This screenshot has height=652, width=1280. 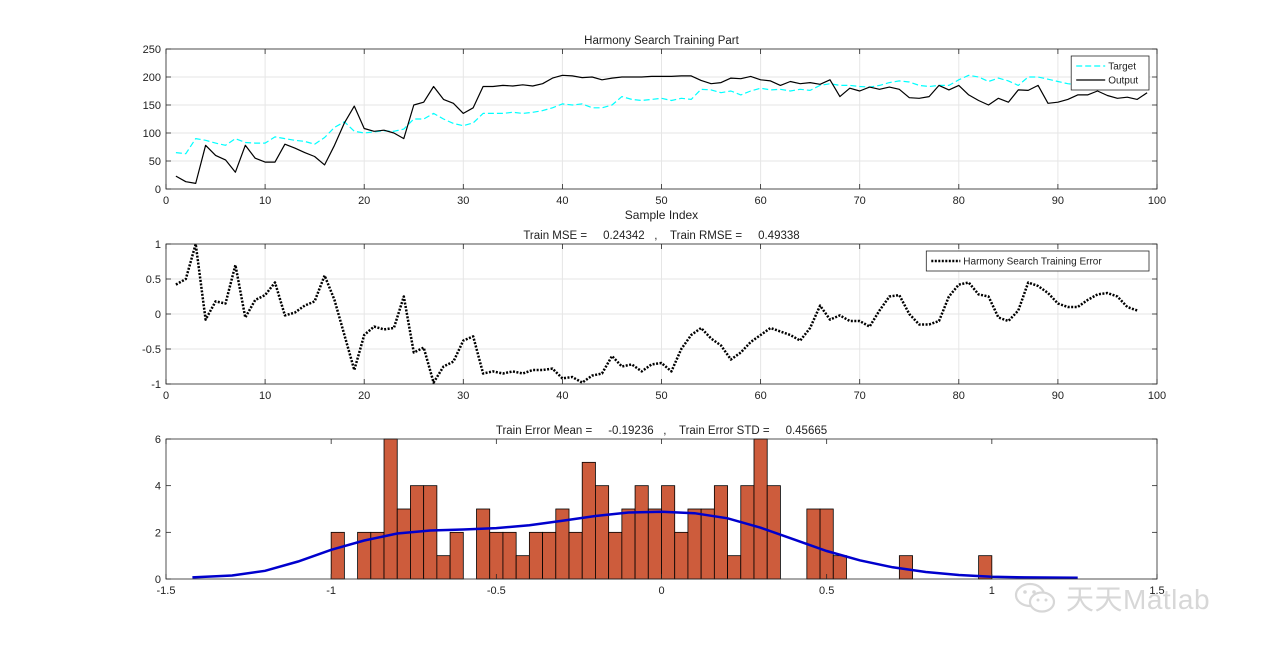 I want to click on y-tick-label: 1, so click(x=158, y=245).